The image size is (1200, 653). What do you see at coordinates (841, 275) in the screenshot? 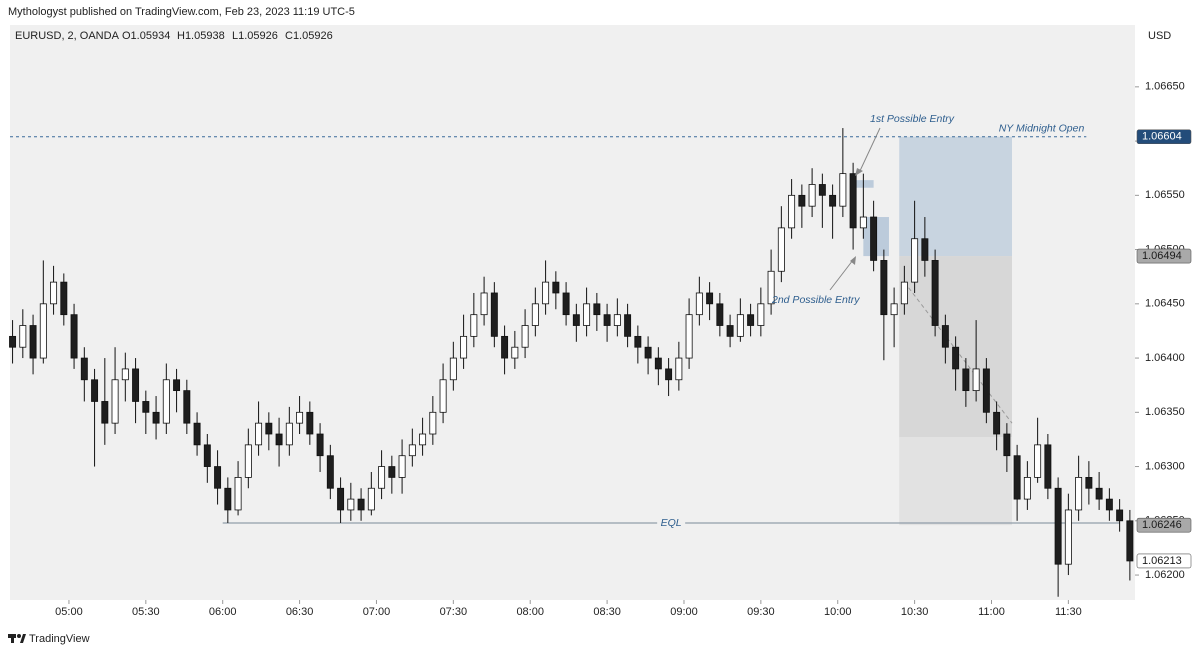
I see `annotation-arrow` at bounding box center [841, 275].